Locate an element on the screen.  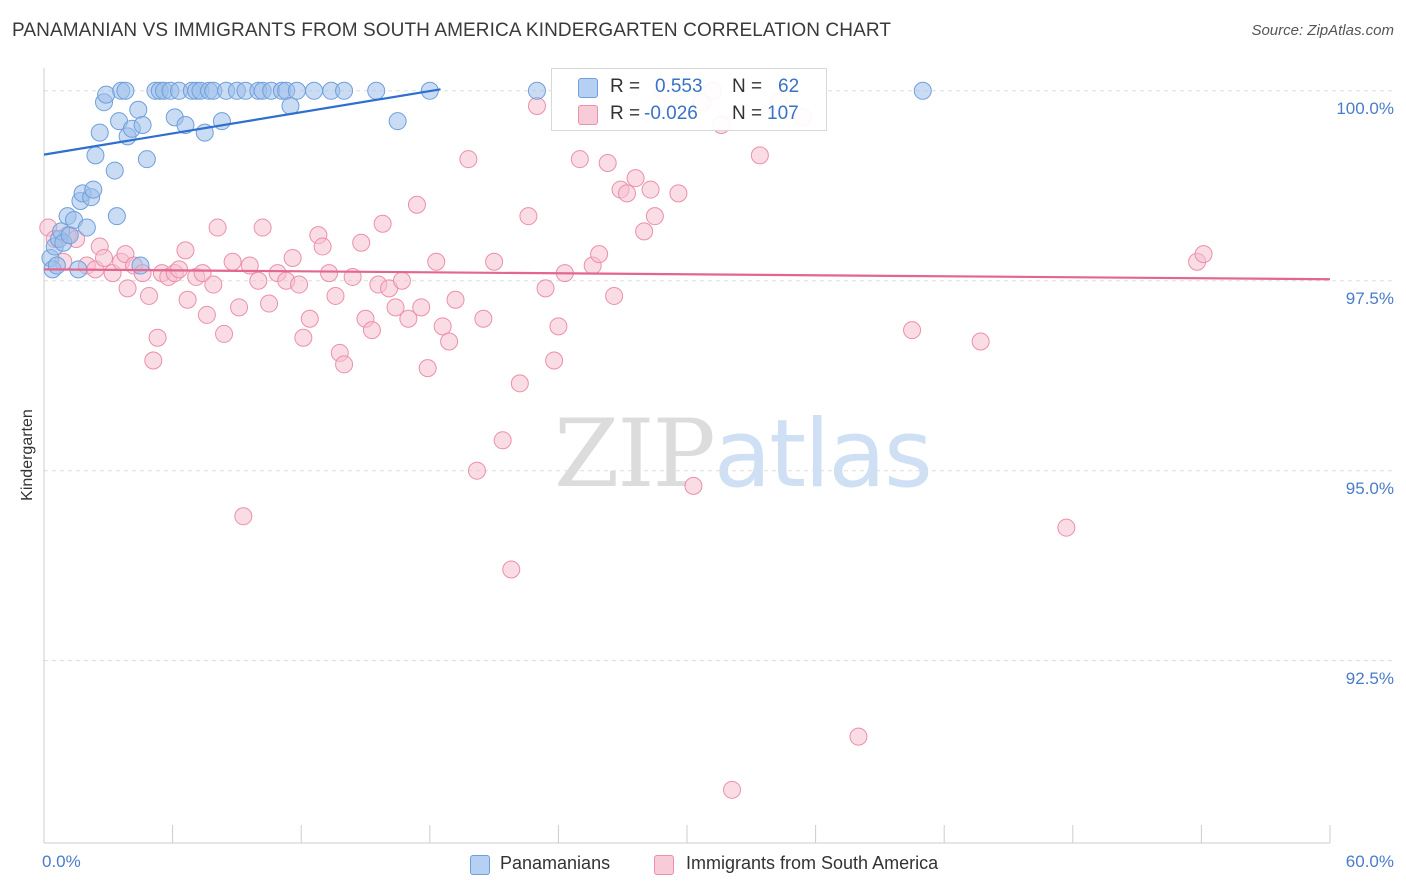
x-tick-label-min: 0.0% is located at coordinates (61, 861).